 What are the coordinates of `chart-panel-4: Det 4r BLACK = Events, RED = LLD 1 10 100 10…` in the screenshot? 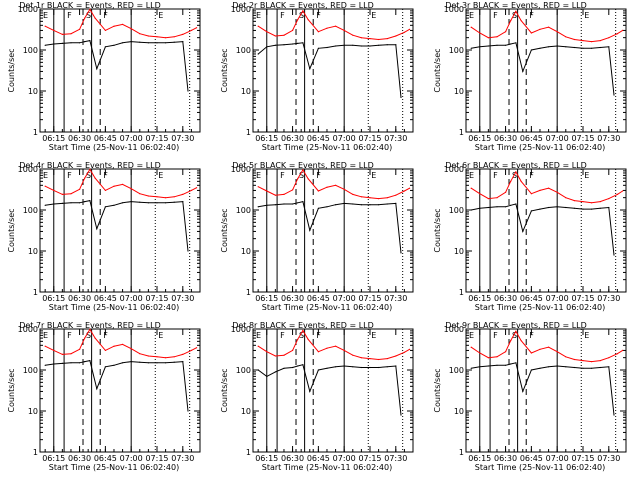 It's located at (104, 236).